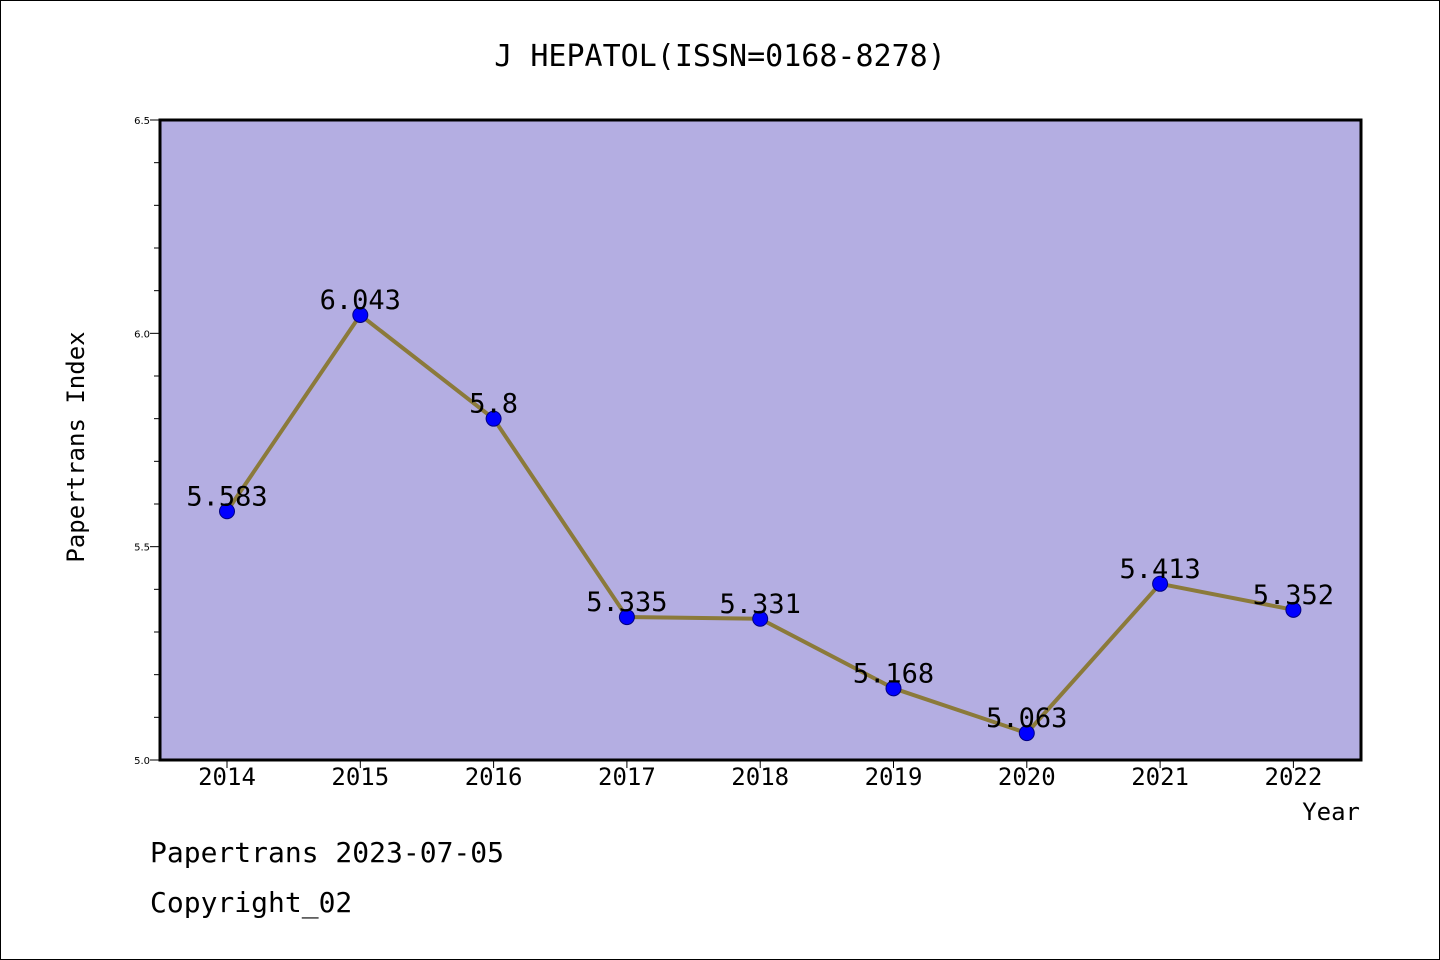  Describe the element at coordinates (1026, 718) in the screenshot. I see `data-label: 5.063` at that location.